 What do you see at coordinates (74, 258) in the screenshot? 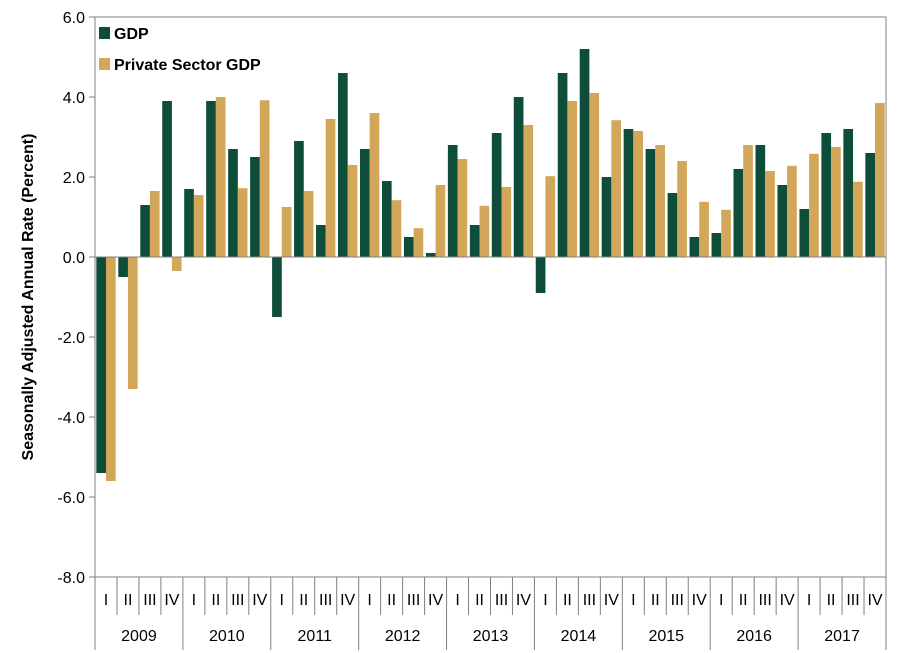
I see `y-tick-label: 0.0` at bounding box center [74, 258].